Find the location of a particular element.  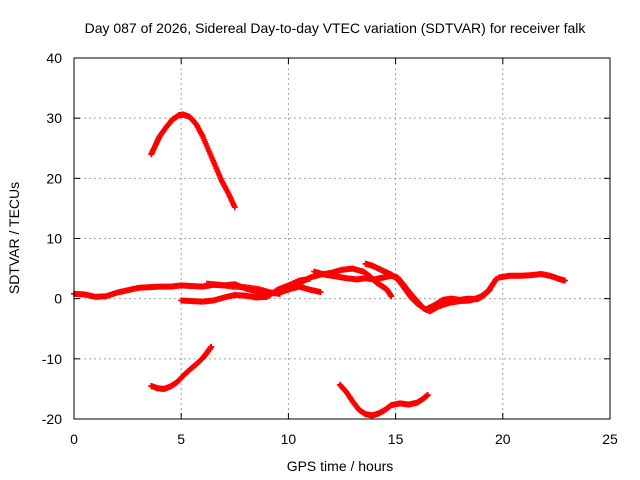

x-axis-label: GPS time / hours is located at coordinates (340, 466).